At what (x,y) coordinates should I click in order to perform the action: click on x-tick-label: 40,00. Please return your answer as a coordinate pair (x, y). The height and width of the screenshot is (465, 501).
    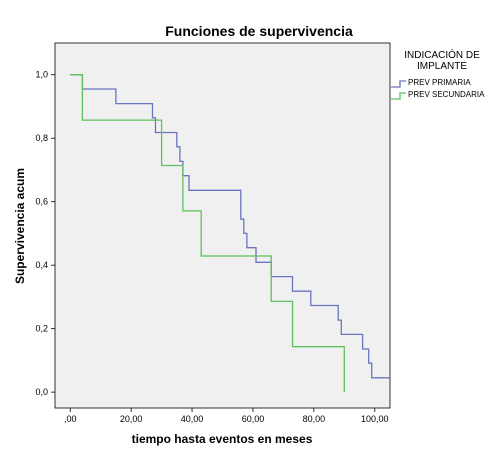
    Looking at the image, I should click on (192, 419).